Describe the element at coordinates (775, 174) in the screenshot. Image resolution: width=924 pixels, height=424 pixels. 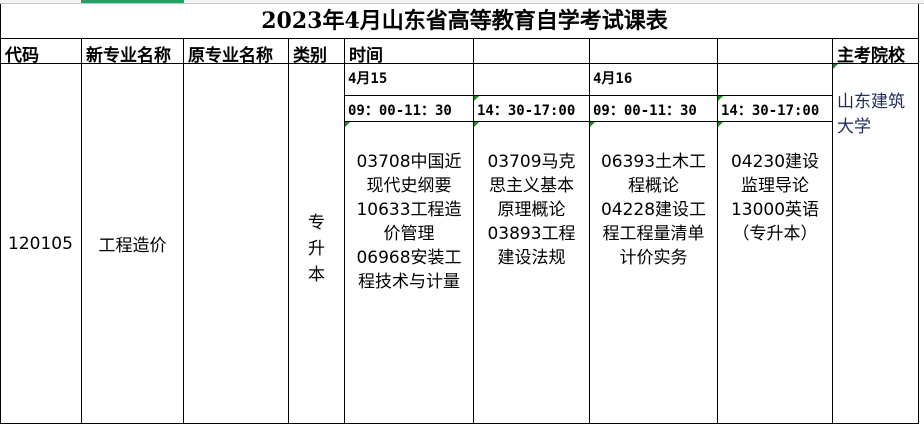
I see `course-item: 04230建设监理导论` at that location.